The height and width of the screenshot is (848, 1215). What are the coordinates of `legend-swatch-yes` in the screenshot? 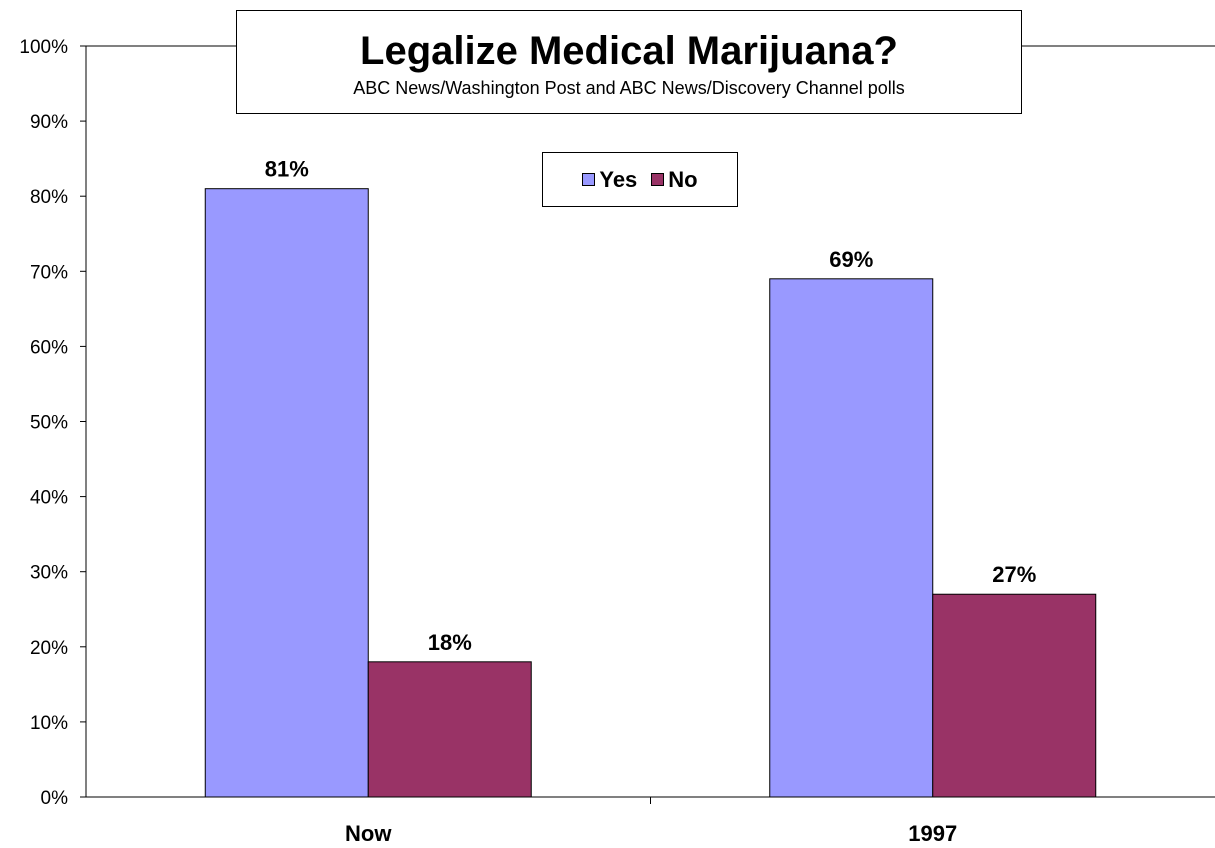 It's located at (589, 179).